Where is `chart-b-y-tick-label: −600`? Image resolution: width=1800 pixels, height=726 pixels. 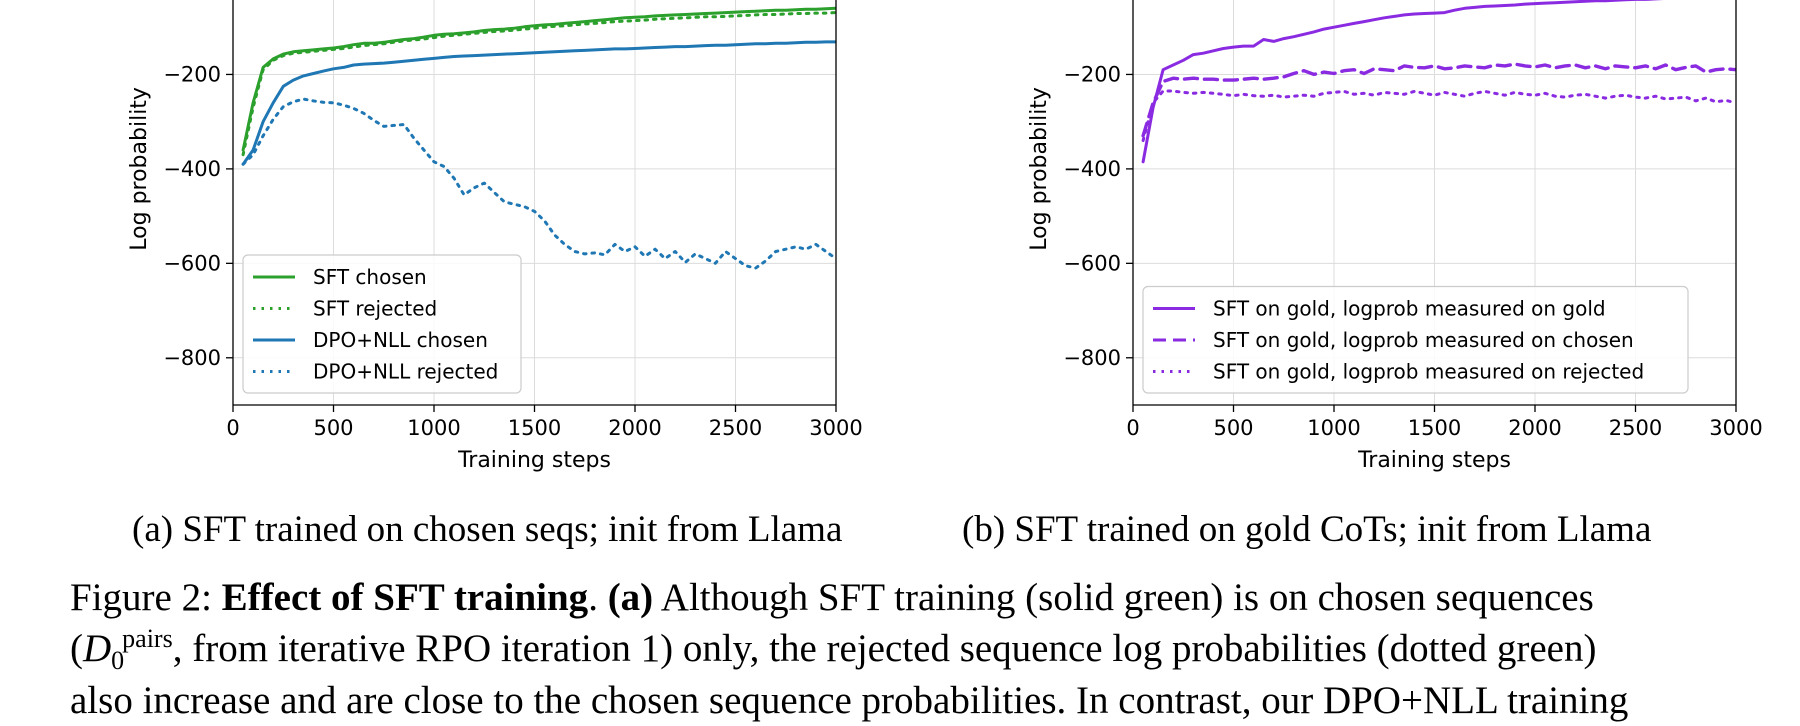 chart-b-y-tick-label: −600 is located at coordinates (1092, 263).